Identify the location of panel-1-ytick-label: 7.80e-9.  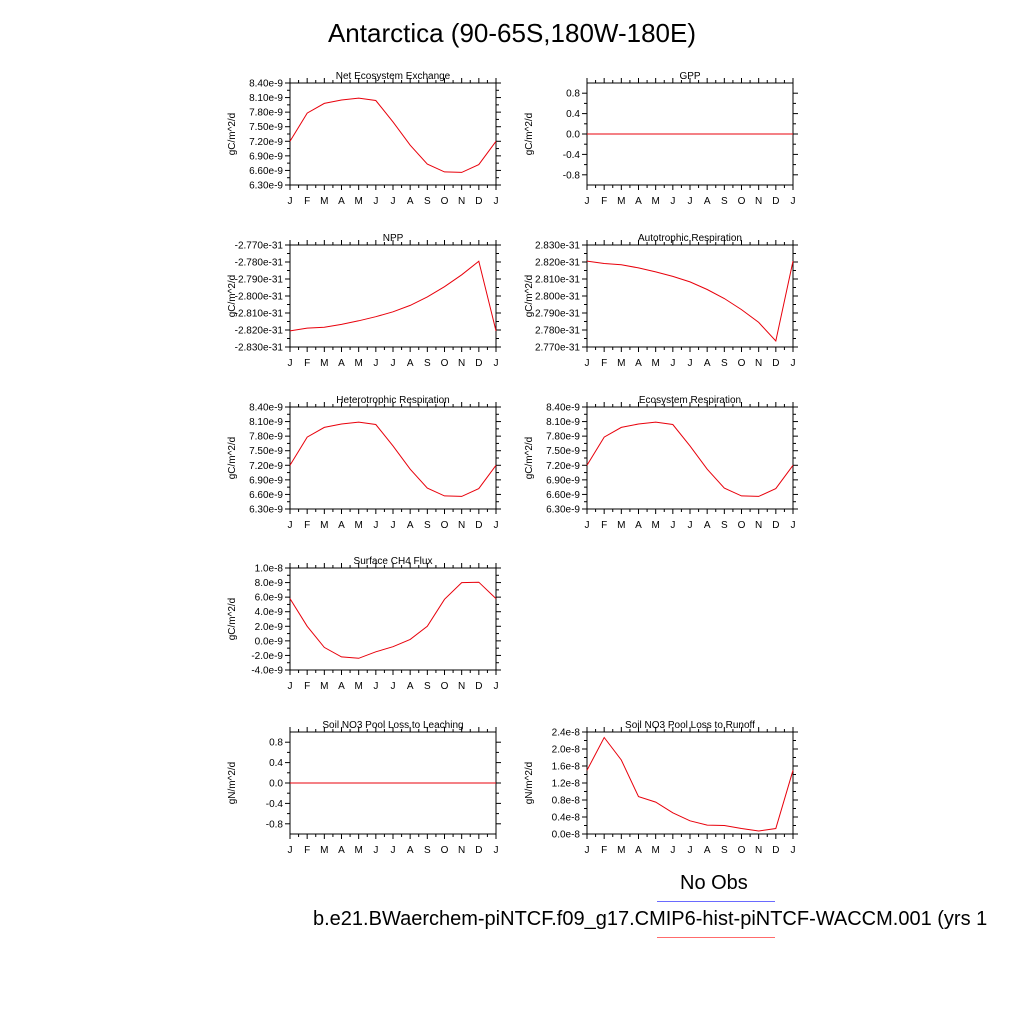
(266, 113).